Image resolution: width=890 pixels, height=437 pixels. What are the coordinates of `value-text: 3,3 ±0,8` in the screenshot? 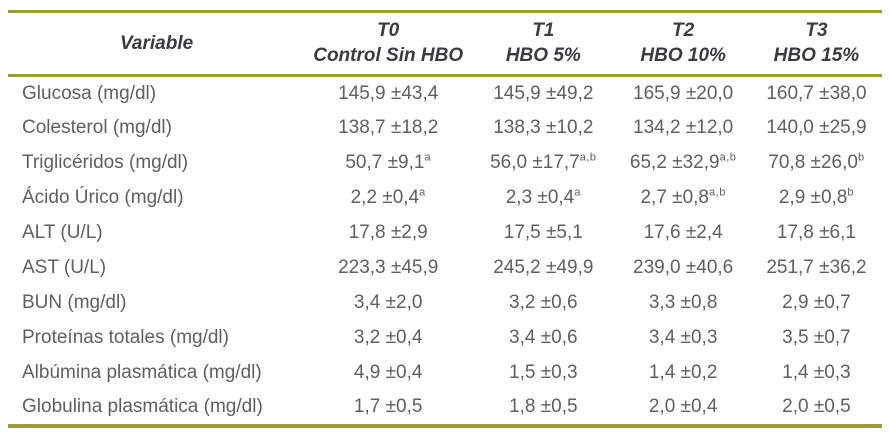 It's located at (683, 303).